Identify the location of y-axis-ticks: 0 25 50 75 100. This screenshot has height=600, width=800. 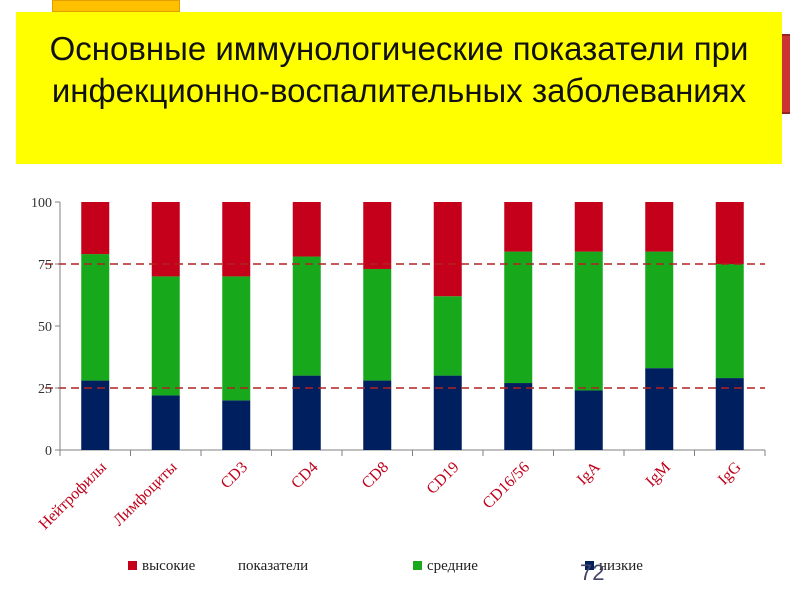
(45, 327).